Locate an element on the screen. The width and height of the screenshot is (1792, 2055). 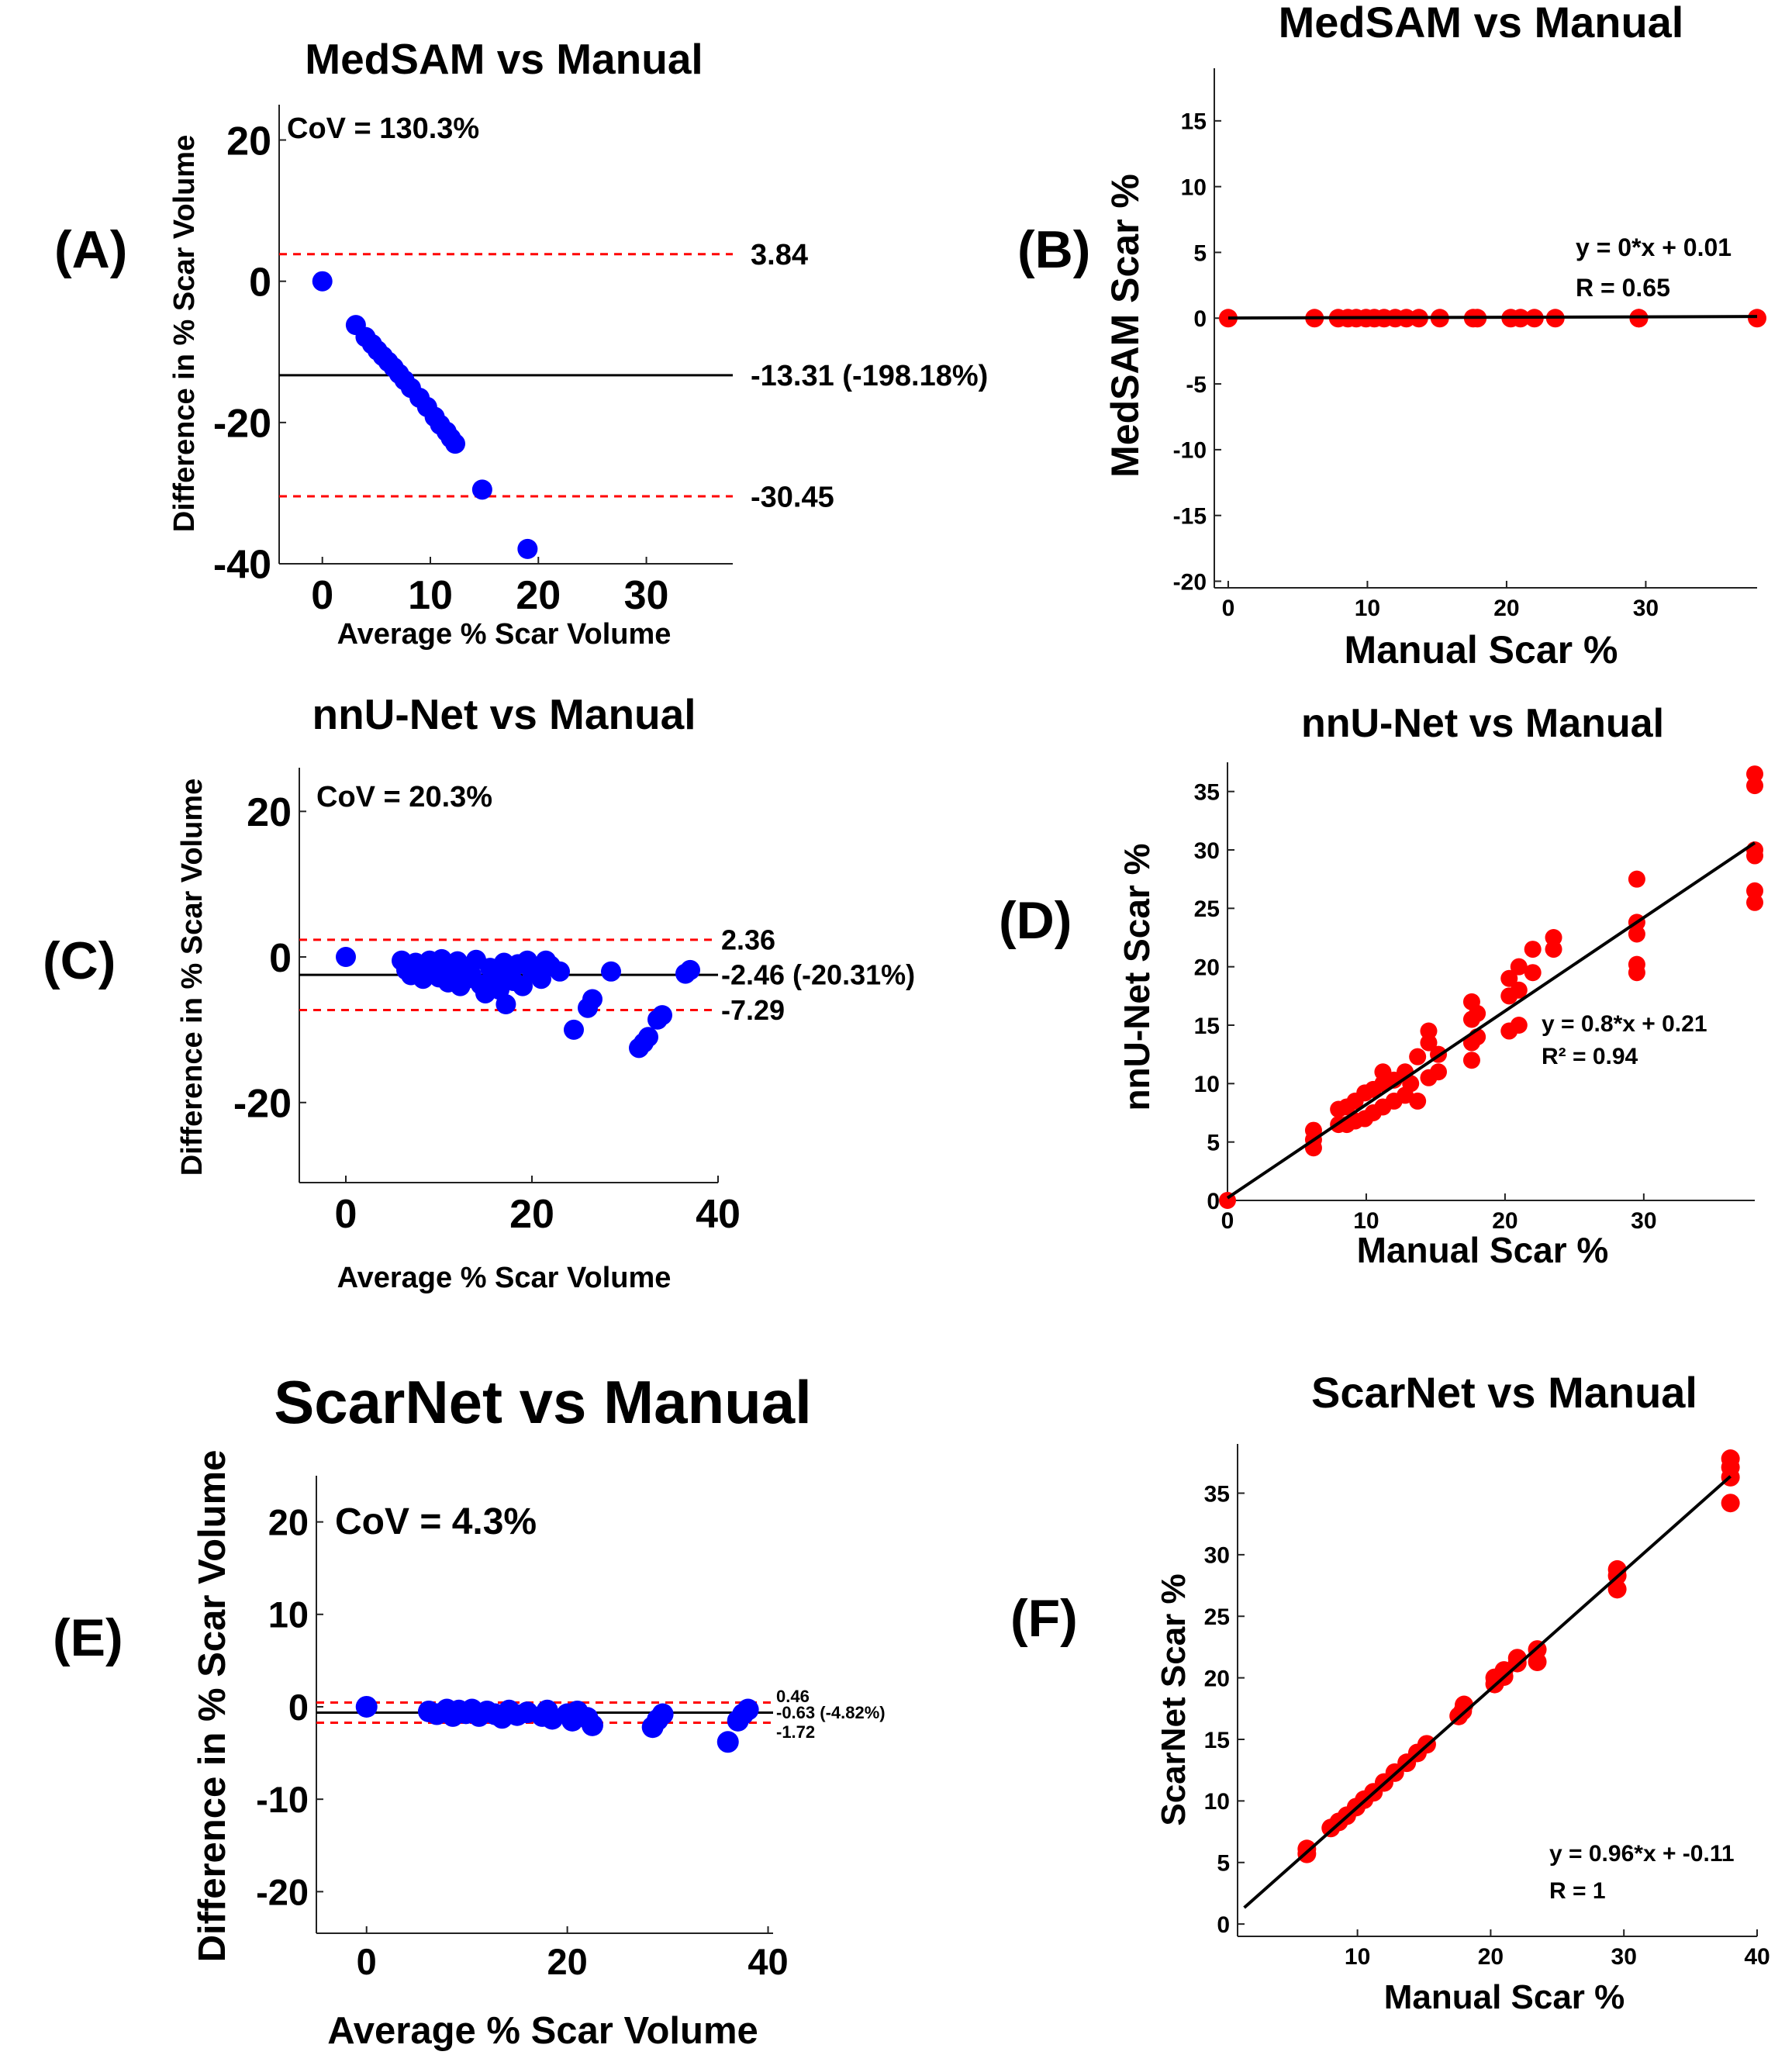
upper-limit-label: 2.36 is located at coordinates (748, 939).